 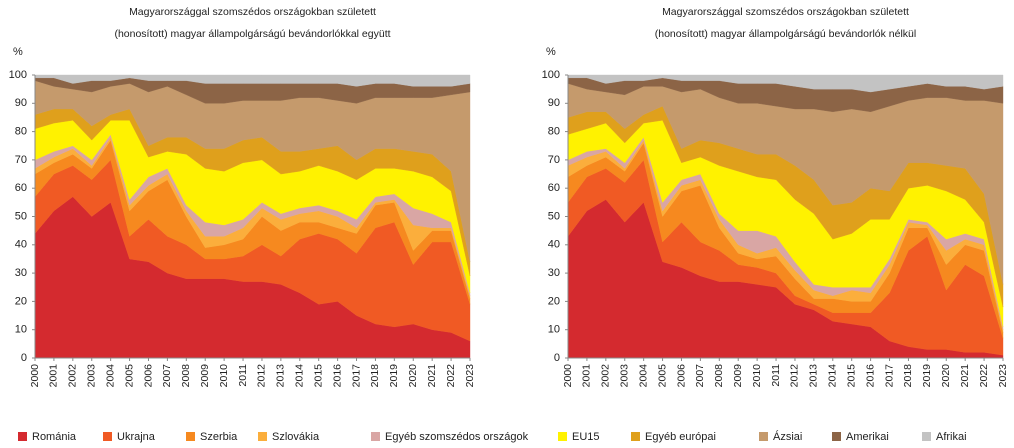 I want to click on legend-label: Ázsiai, so click(x=787, y=436).